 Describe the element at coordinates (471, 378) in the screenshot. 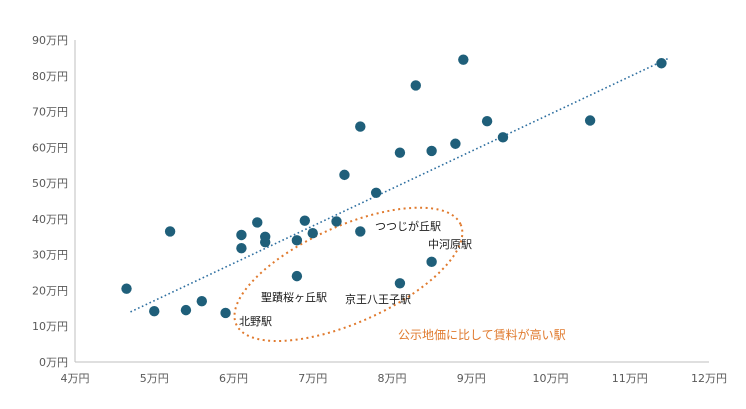

I see `x-tick-label: 9万円` at that location.